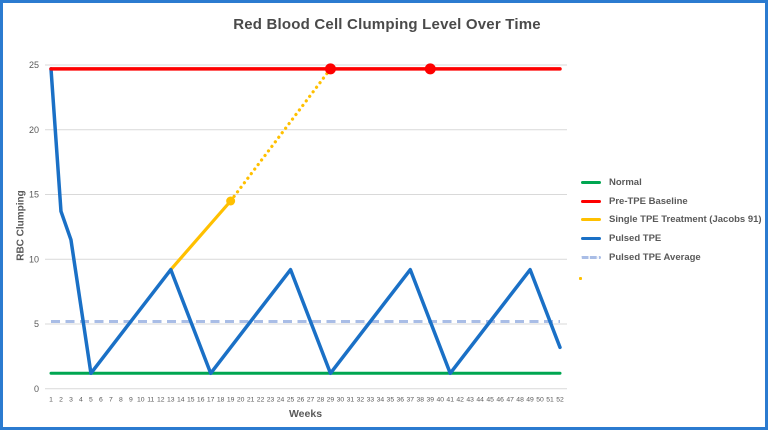 The height and width of the screenshot is (430, 768). I want to click on x-tick-label: 35, so click(391, 400).